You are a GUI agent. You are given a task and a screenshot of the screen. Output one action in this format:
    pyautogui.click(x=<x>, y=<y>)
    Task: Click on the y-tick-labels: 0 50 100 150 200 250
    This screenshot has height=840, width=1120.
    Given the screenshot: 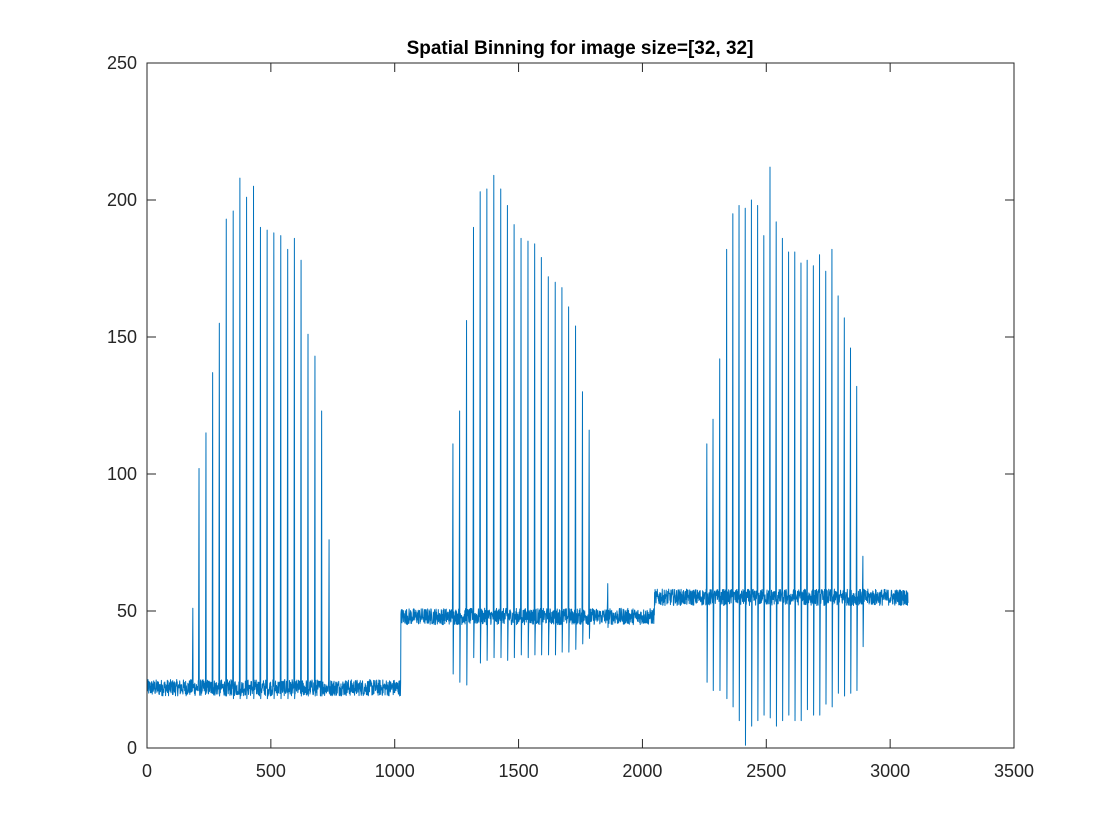 What is the action you would take?
    pyautogui.click(x=122, y=405)
    